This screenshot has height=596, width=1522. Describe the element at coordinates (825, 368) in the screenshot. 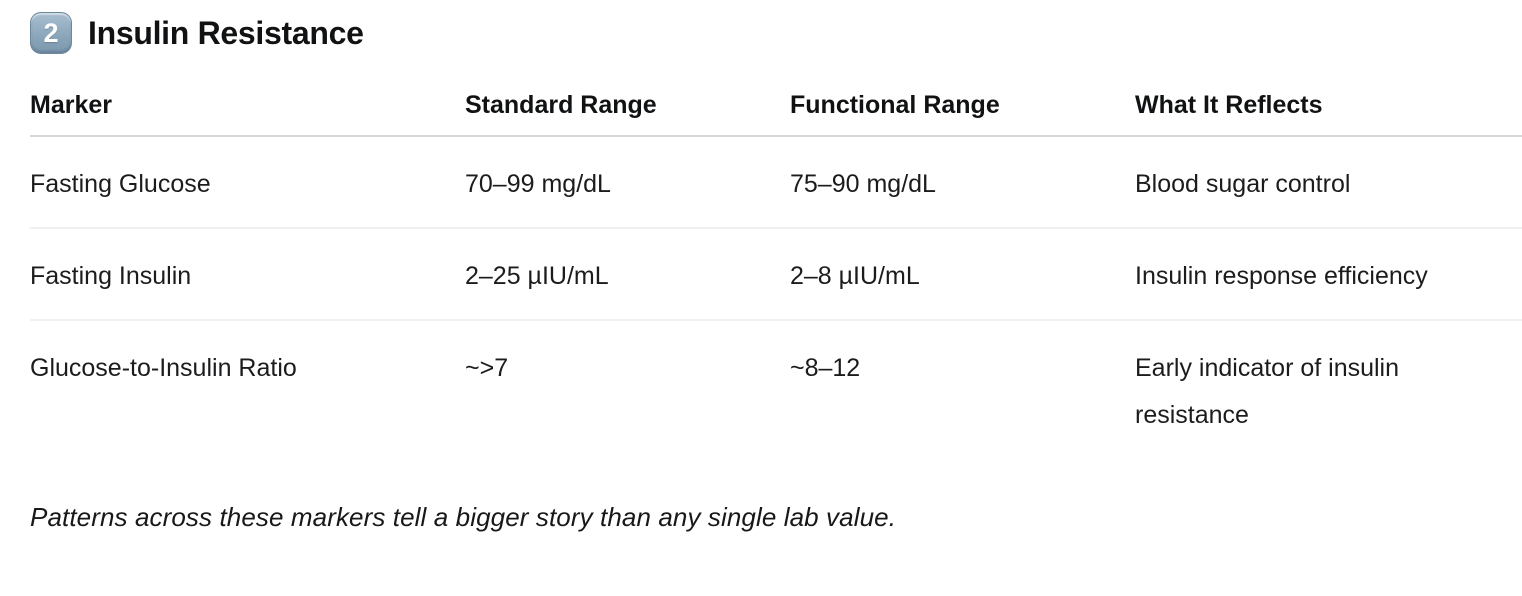

I see `cell-functional-range: ~8–12` at that location.